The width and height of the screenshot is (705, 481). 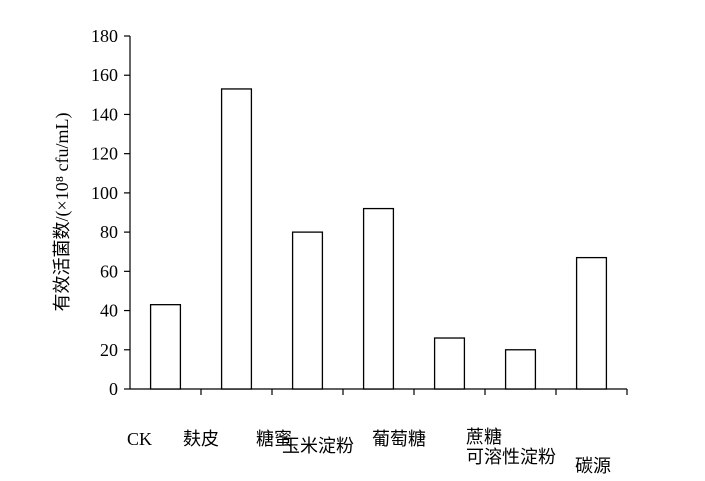 What do you see at coordinates (109, 271) in the screenshot?
I see `y-tick-label: 60` at bounding box center [109, 271].